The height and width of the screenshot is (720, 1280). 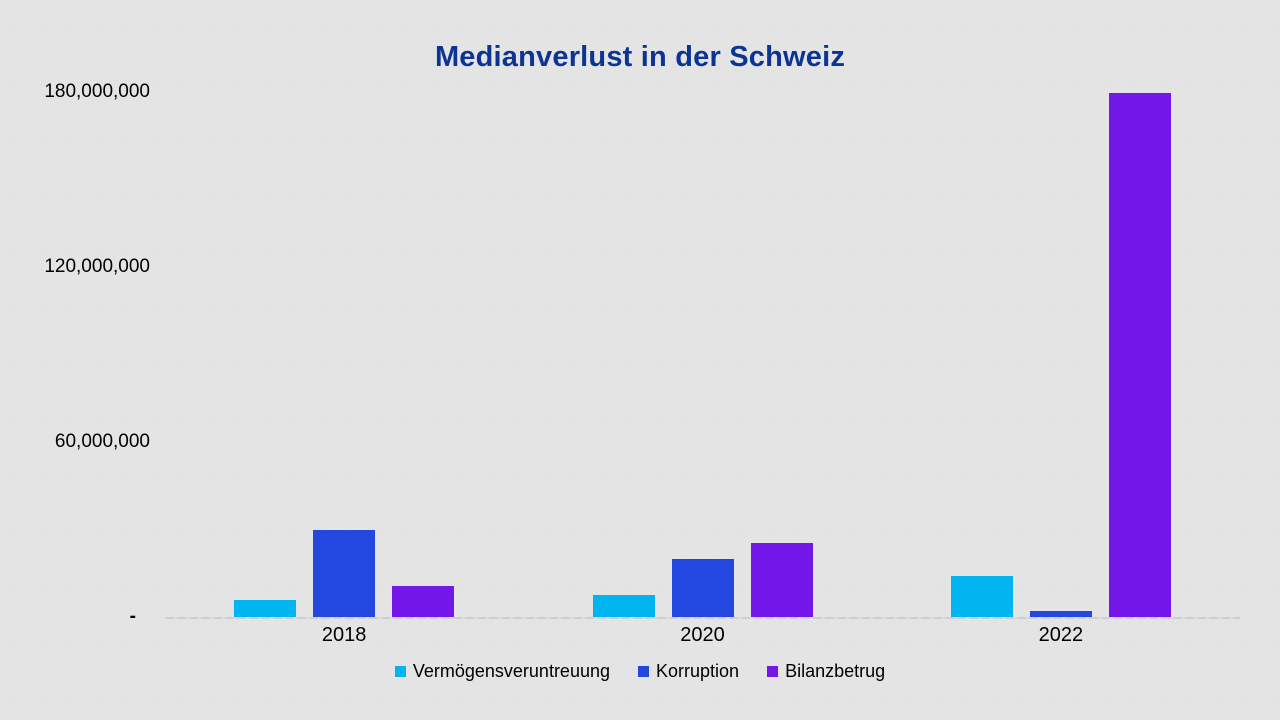 What do you see at coordinates (344, 635) in the screenshot?
I see `x-axis-label: 2018` at bounding box center [344, 635].